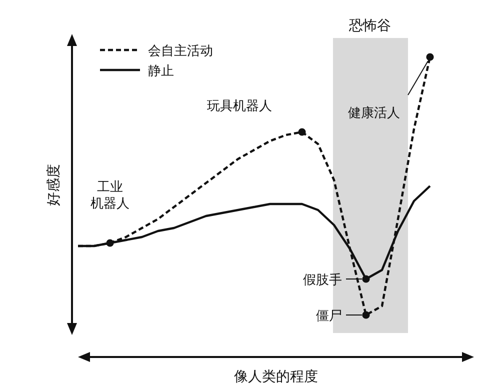 The image size is (481, 390). I want to click on legend-label: 静止, so click(161, 71).